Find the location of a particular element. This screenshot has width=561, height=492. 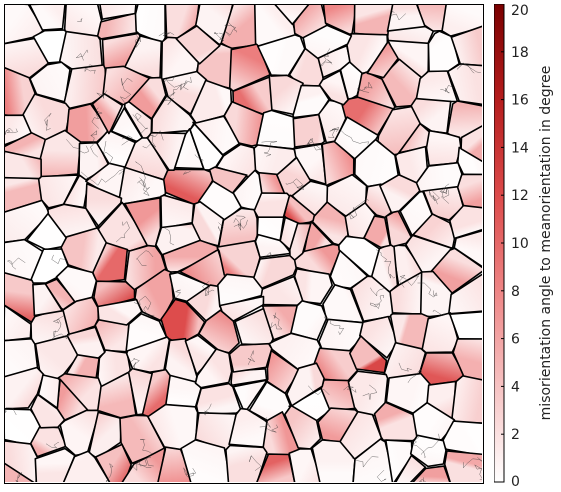

colorbar-tick-label: 18 is located at coordinates (520, 53).